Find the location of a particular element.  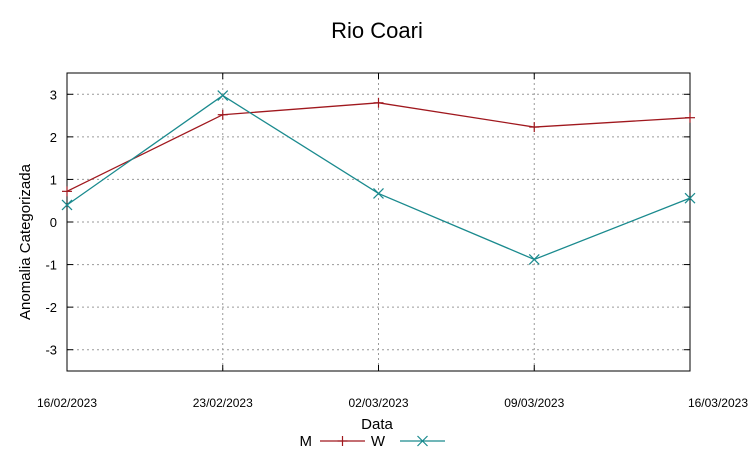

y-tick-label: -2 is located at coordinates (51, 307).